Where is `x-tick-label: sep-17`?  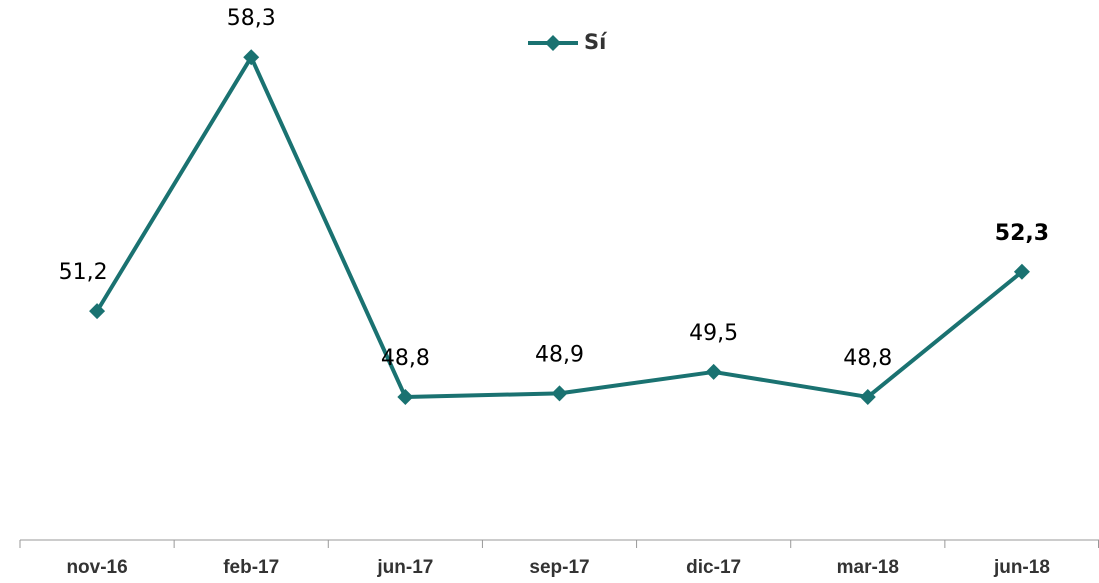 x-tick-label: sep-17 is located at coordinates (559, 567).